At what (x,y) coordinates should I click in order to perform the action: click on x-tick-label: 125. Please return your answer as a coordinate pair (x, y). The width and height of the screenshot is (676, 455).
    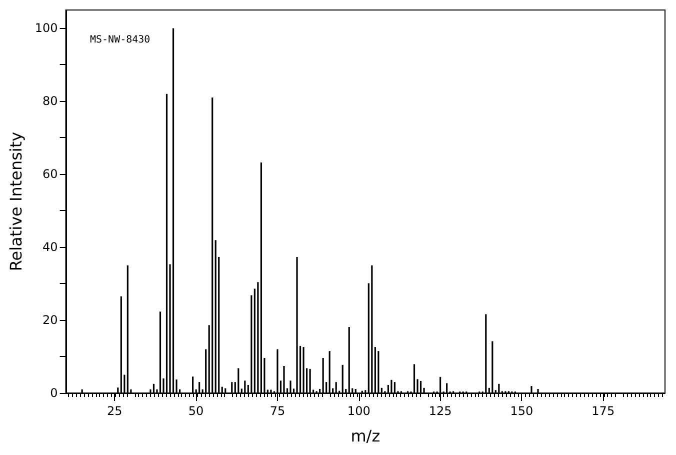
    Looking at the image, I should click on (440, 411).